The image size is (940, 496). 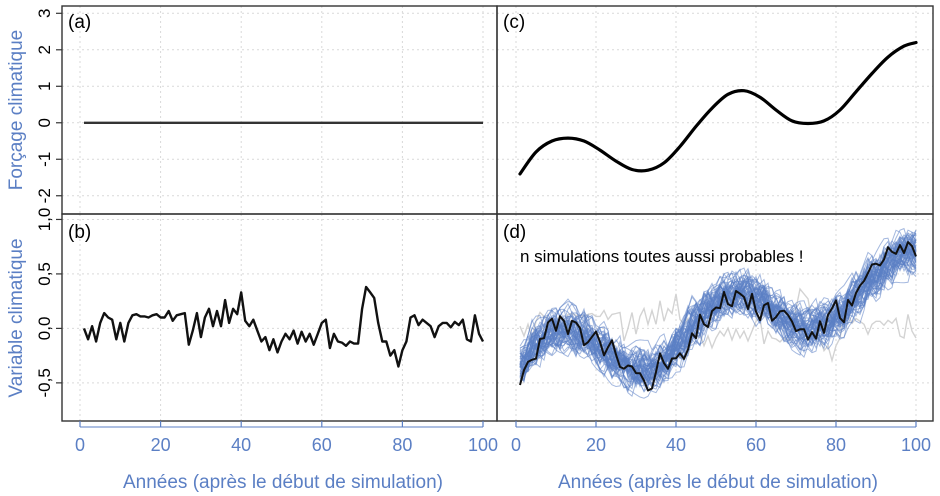 What do you see at coordinates (44, 329) in the screenshot?
I see `y-tick-label: 0,0` at bounding box center [44, 329].